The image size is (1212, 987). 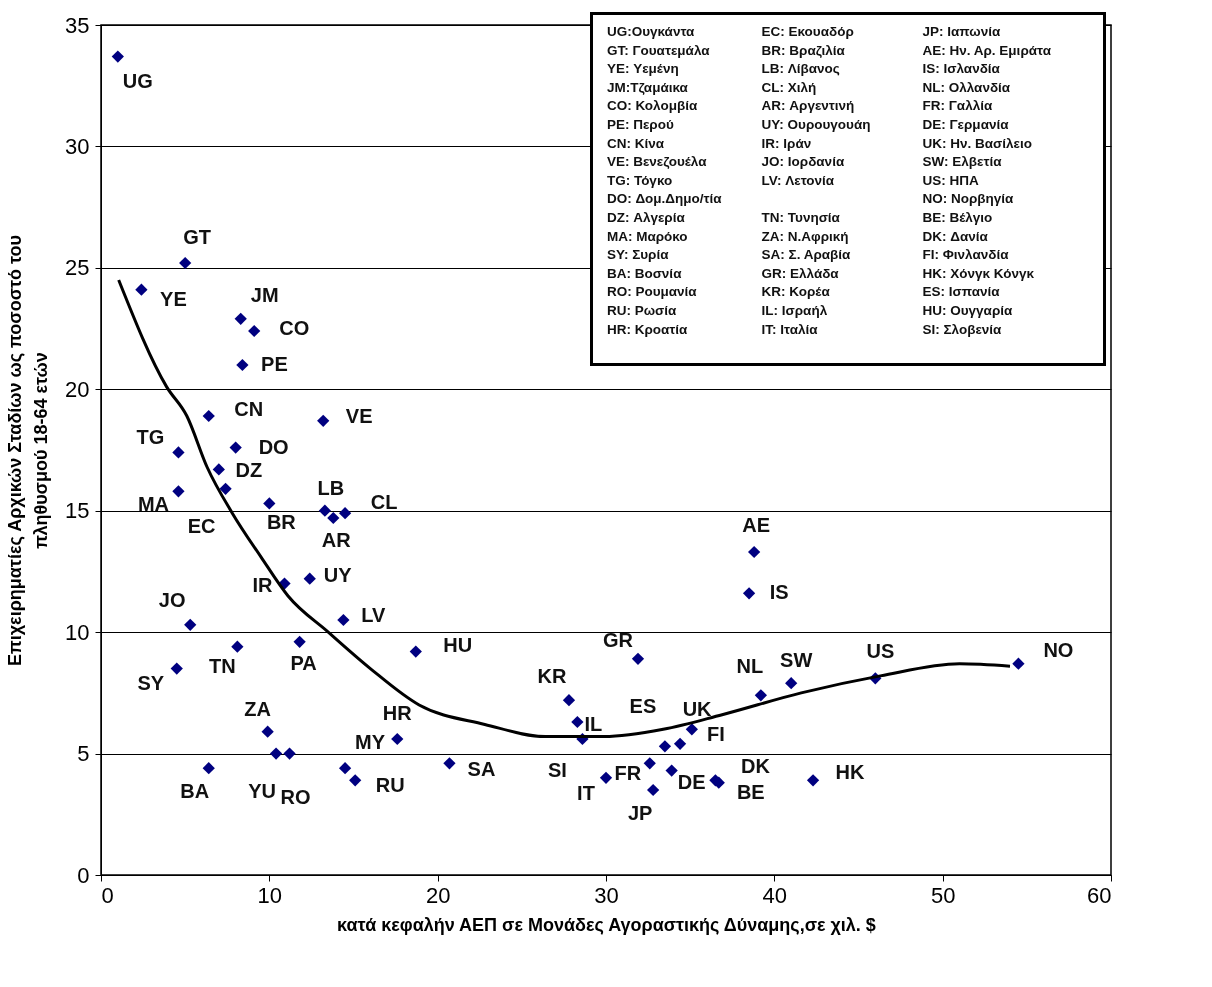 I want to click on data-label: US, so click(x=880, y=651).